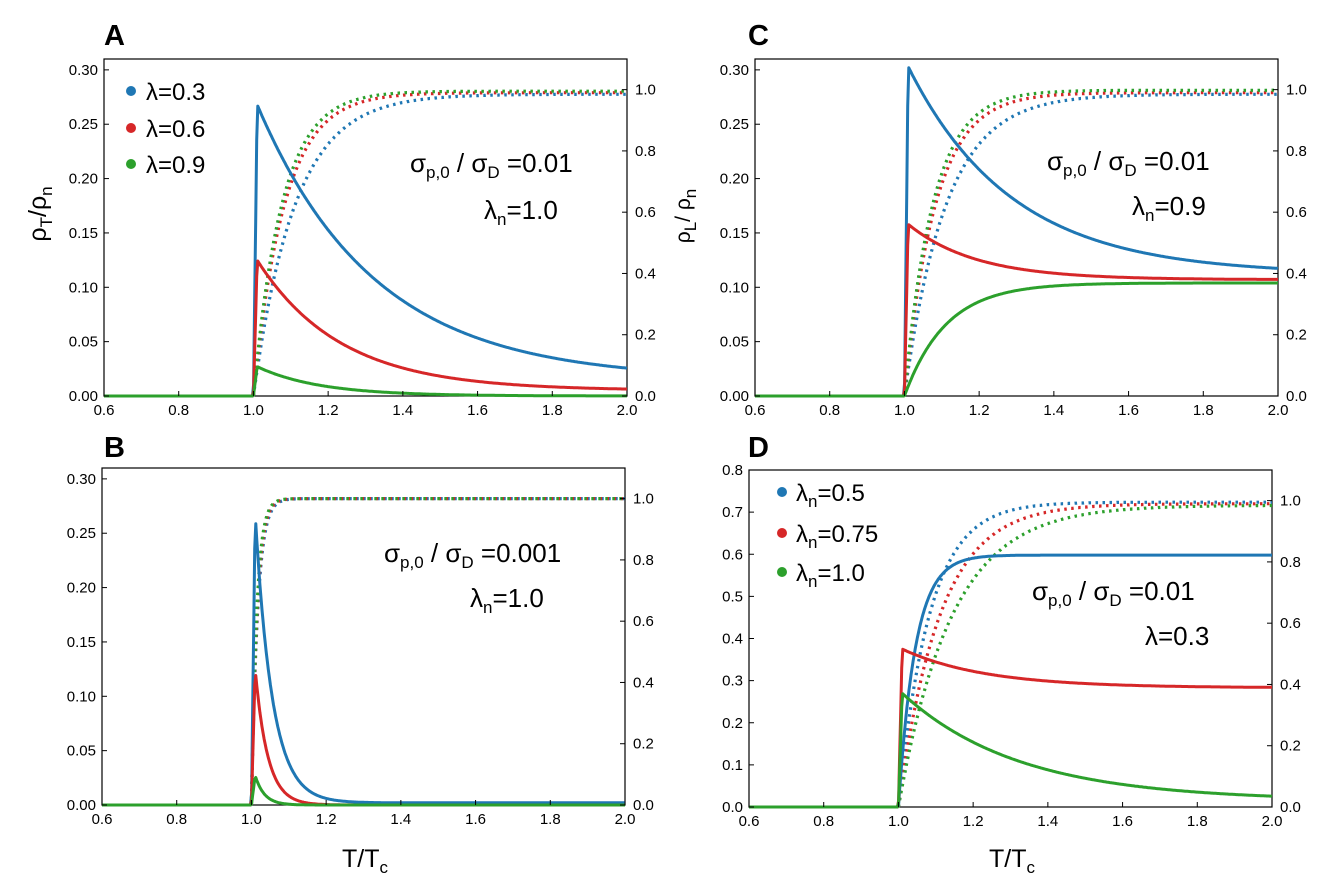  What do you see at coordinates (81, 588) in the screenshot?
I see `y-tick-label-b-4: 0.20` at bounding box center [81, 588].